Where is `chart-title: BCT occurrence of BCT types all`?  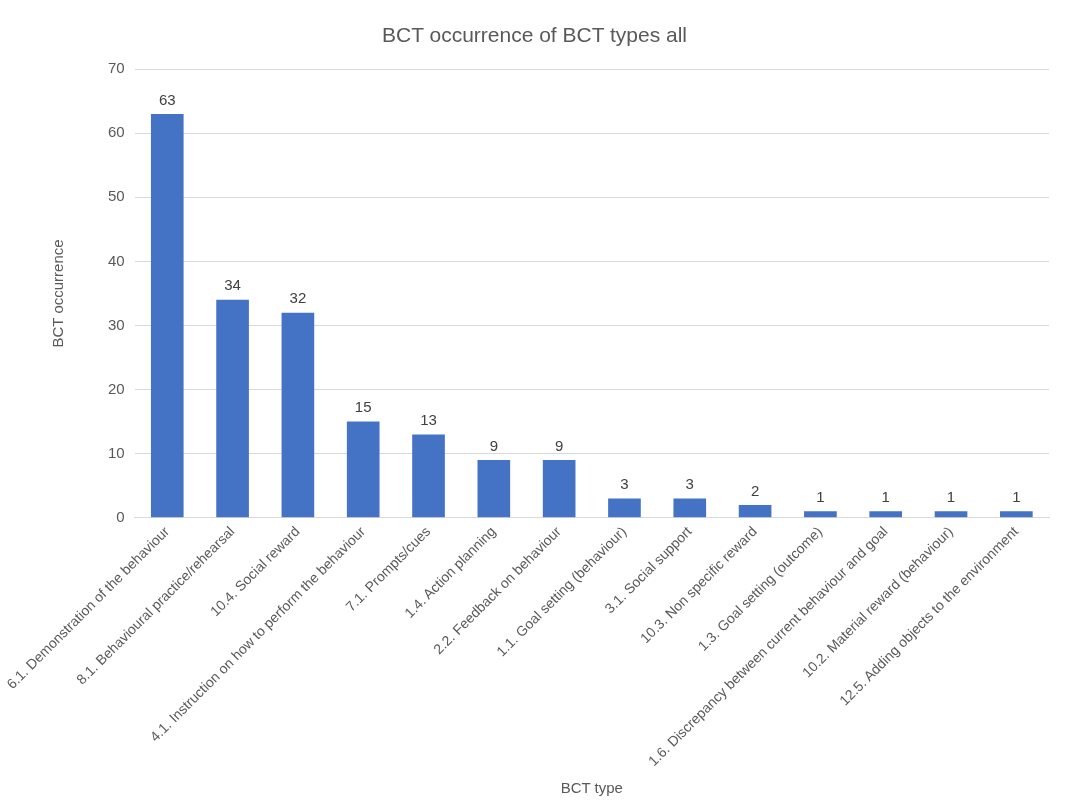 chart-title: BCT occurrence of BCT types all is located at coordinates (534, 35).